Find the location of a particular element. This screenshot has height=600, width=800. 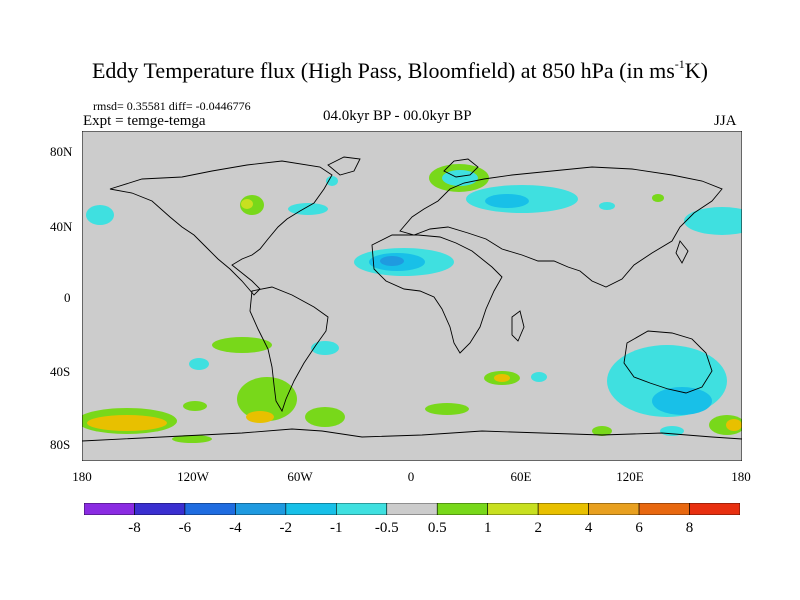

green-band-ross is located at coordinates (192, 439).